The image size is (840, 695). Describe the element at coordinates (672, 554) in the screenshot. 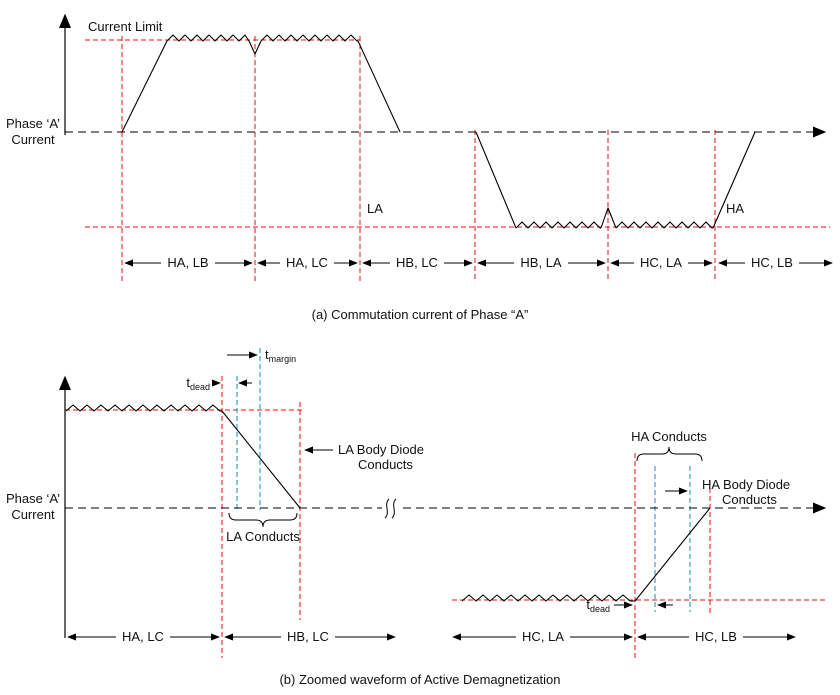

I see `demag-rise-segment` at that location.